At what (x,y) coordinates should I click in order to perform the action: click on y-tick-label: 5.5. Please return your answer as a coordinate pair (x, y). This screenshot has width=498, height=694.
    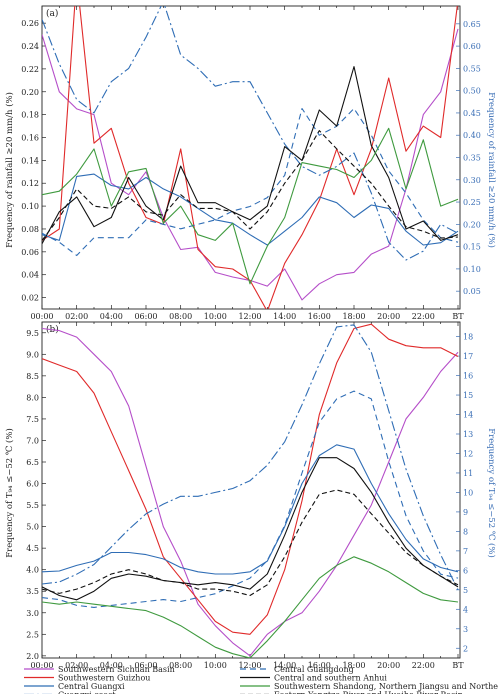
    Looking at the image, I should click on (32, 505).